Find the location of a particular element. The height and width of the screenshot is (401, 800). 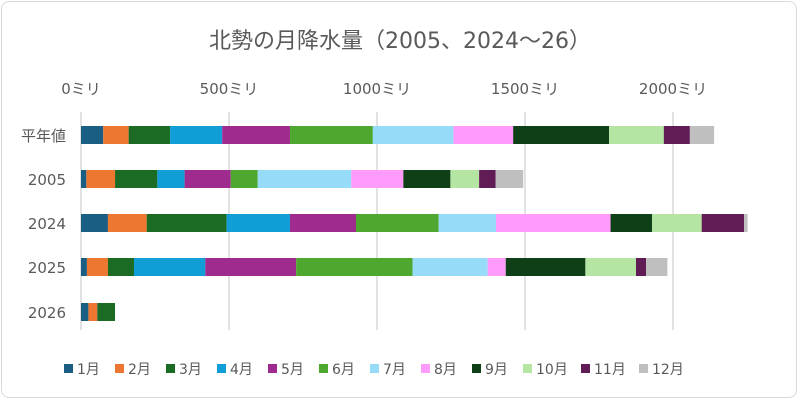

legend-label: 7月 is located at coordinates (394, 370).